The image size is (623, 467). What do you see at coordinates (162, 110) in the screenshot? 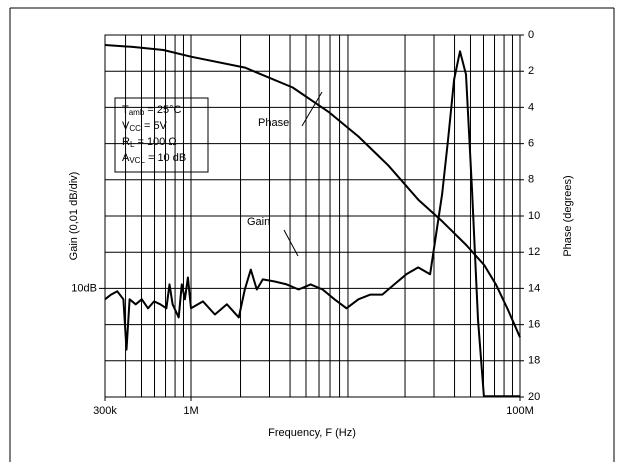
I see `condition-value: = 25°C` at bounding box center [162, 110].